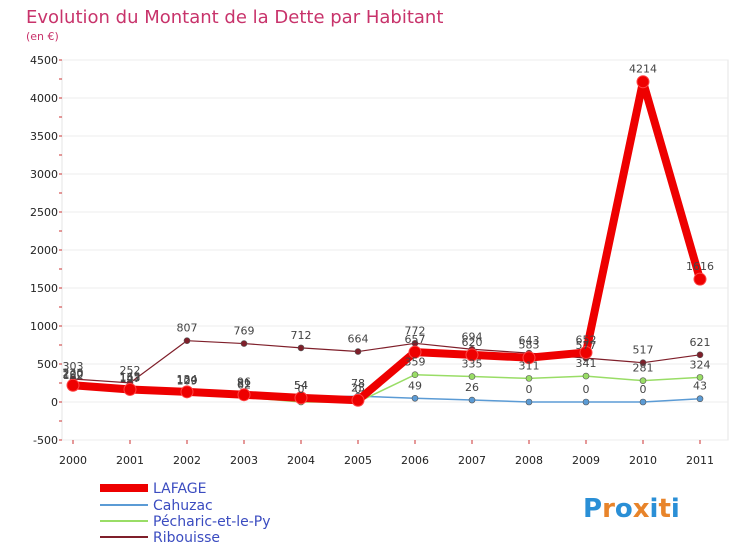 This screenshot has height=550, width=750. Describe the element at coordinates (472, 336) in the screenshot. I see `data-label: 694` at that location.